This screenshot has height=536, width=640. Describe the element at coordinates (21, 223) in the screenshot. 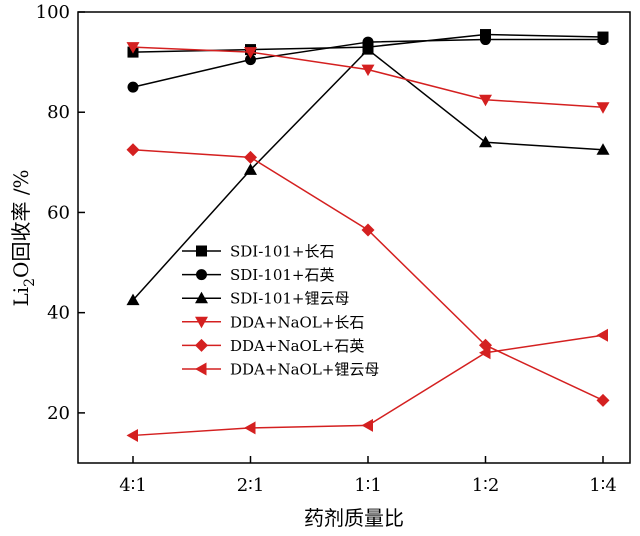

I see `y-axis-title-rest: O回收率 /%` at that location.